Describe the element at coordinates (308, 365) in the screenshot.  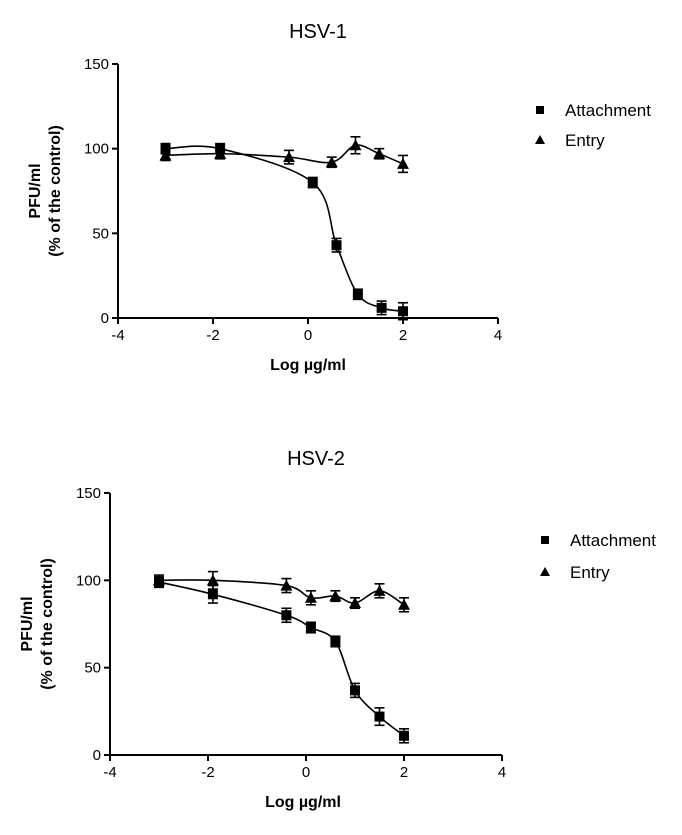
I see `chart-1-x-label: Log µg/ml` at that location.